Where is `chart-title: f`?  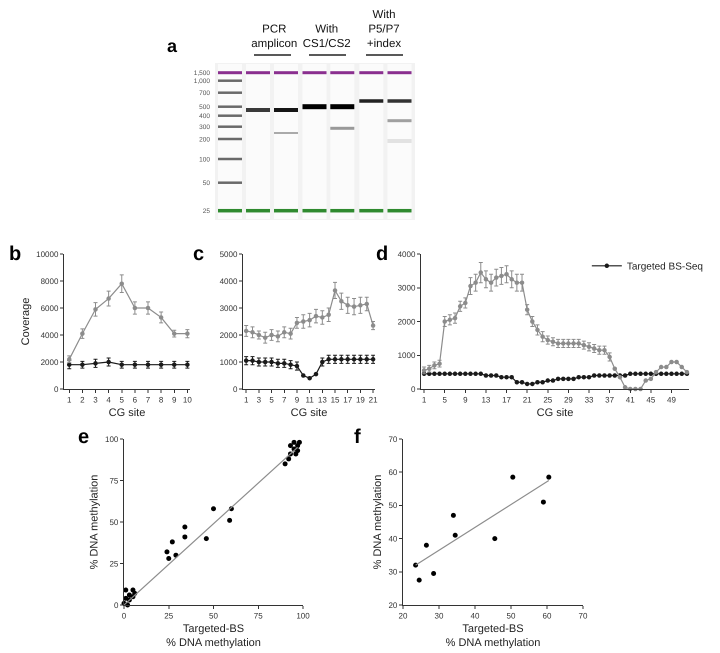
chart-title: f is located at coordinates (357, 437).